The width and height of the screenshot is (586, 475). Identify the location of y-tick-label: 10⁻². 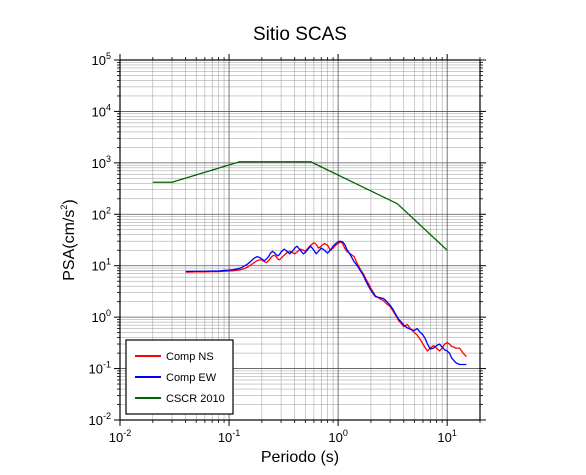
(100, 419).